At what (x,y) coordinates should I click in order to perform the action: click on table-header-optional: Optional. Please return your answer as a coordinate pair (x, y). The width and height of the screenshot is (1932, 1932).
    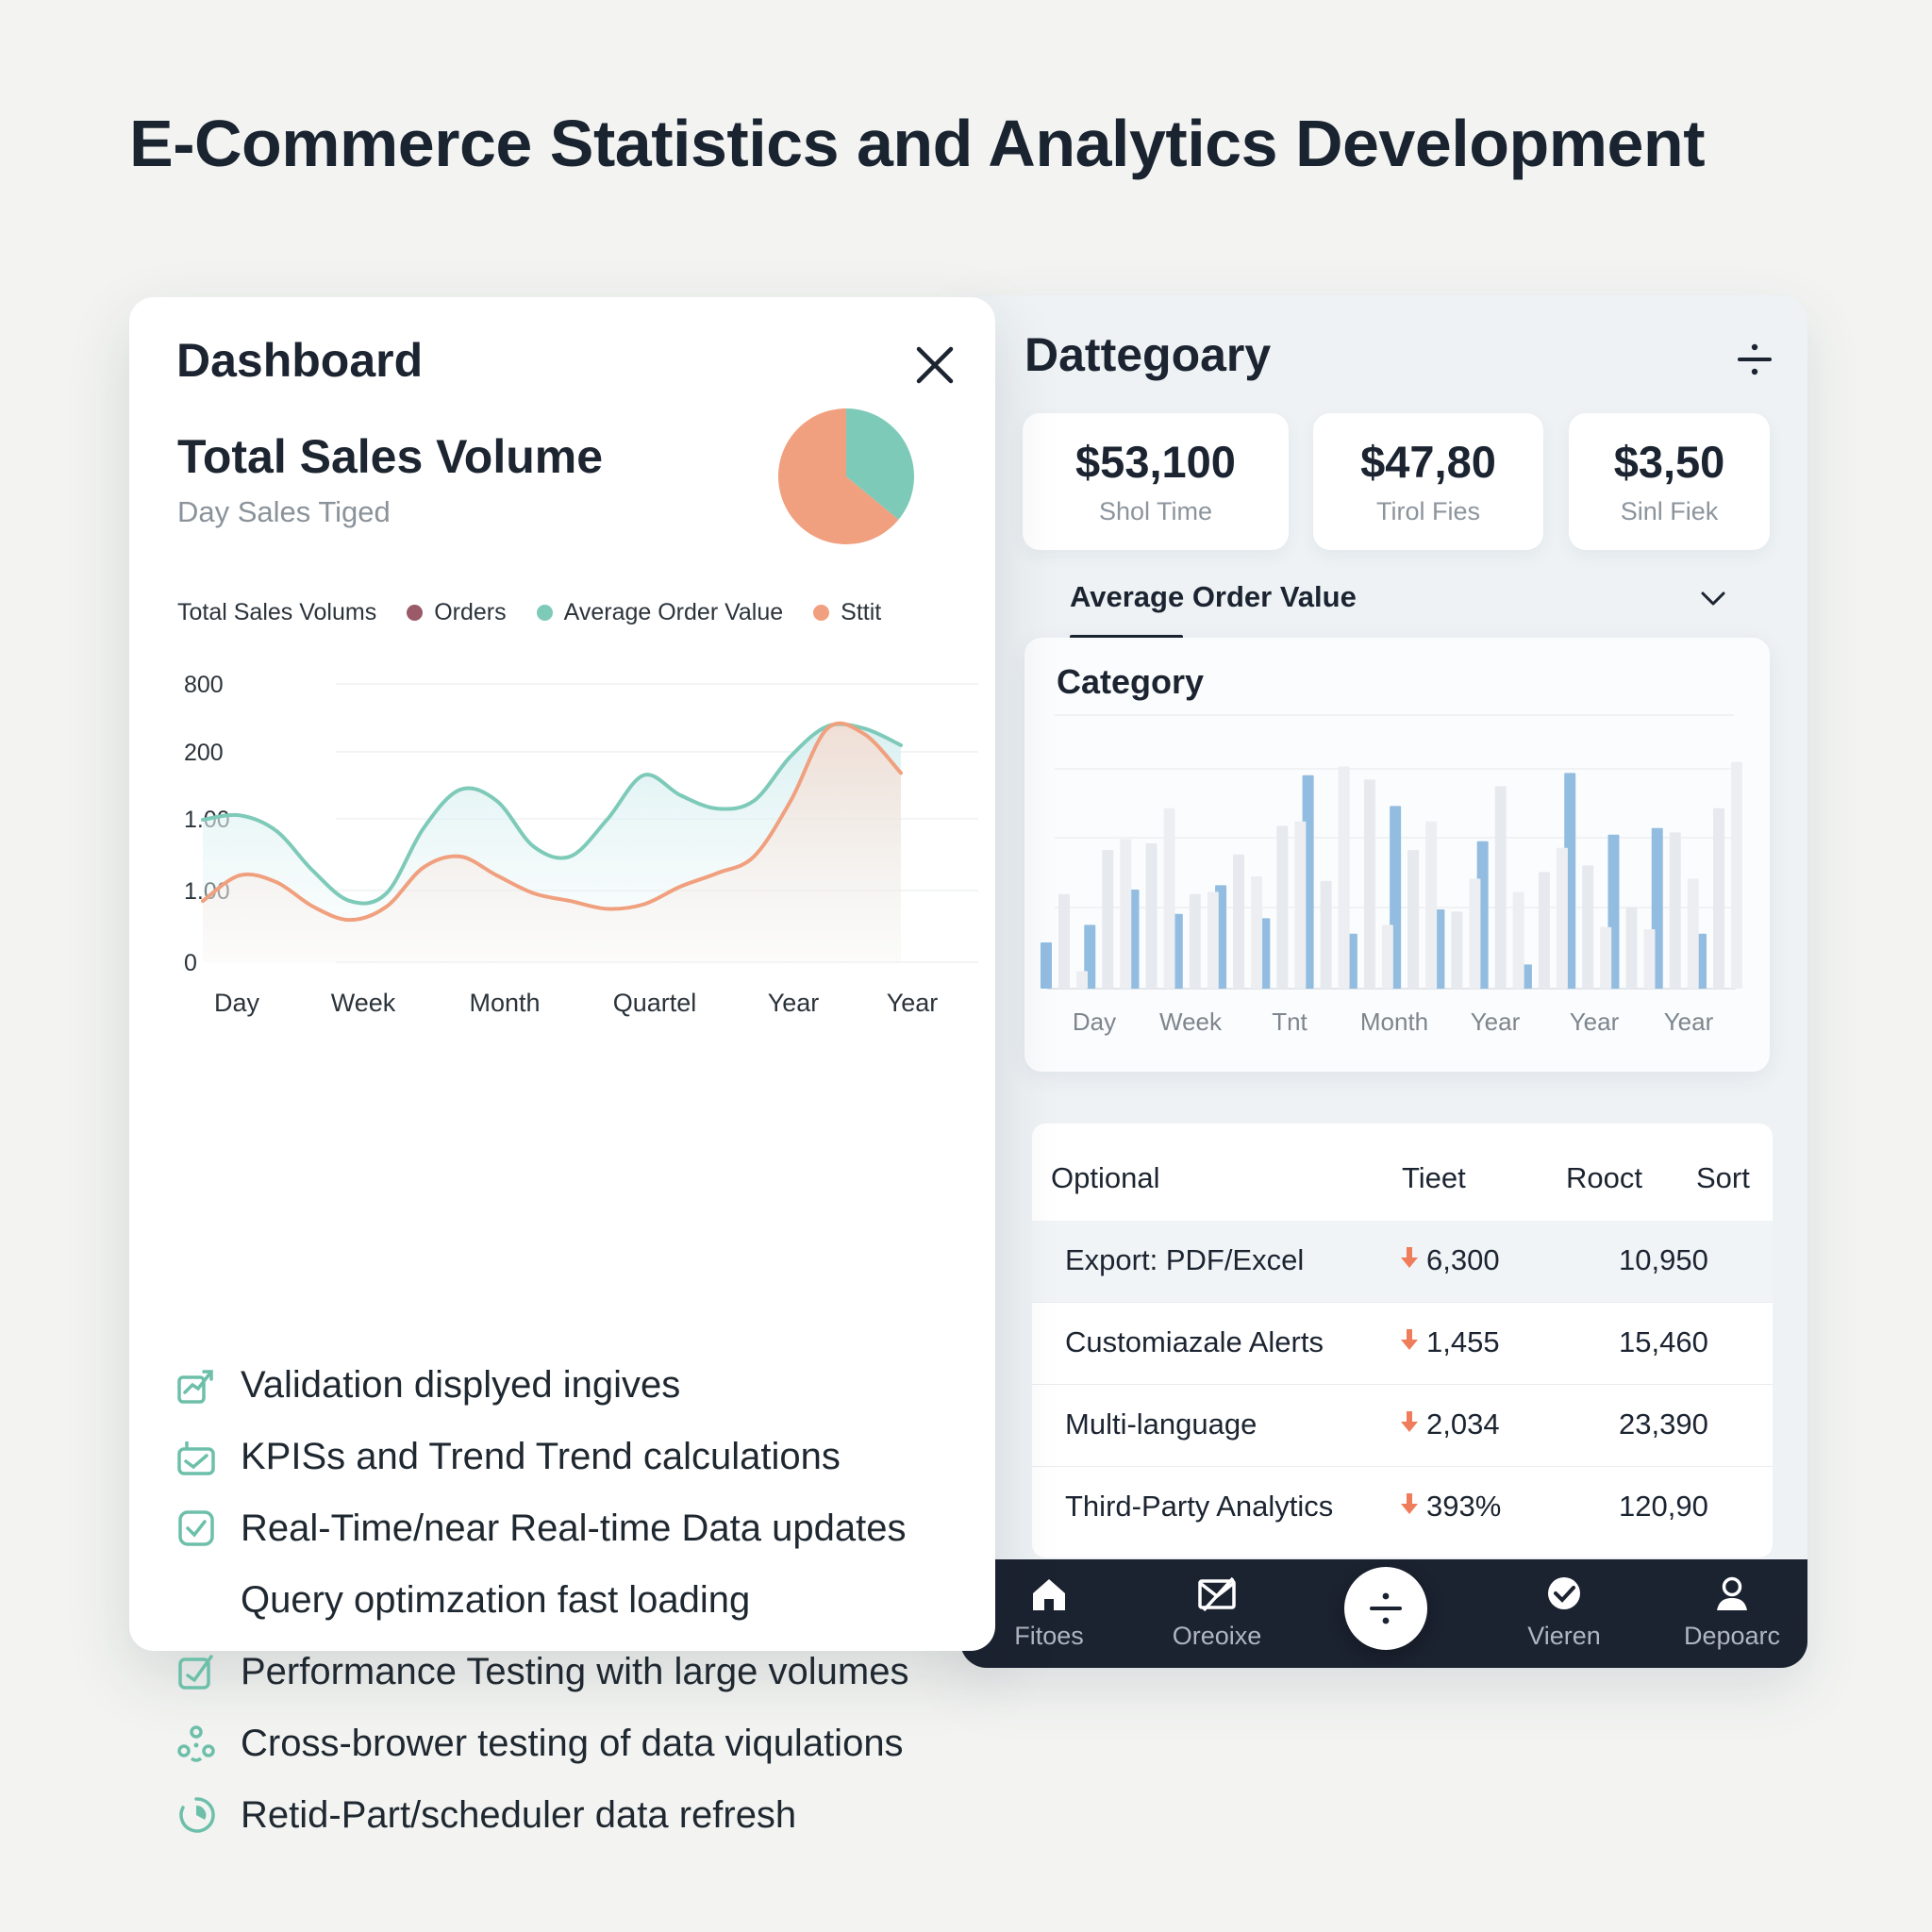
    Looking at the image, I should click on (1106, 1177).